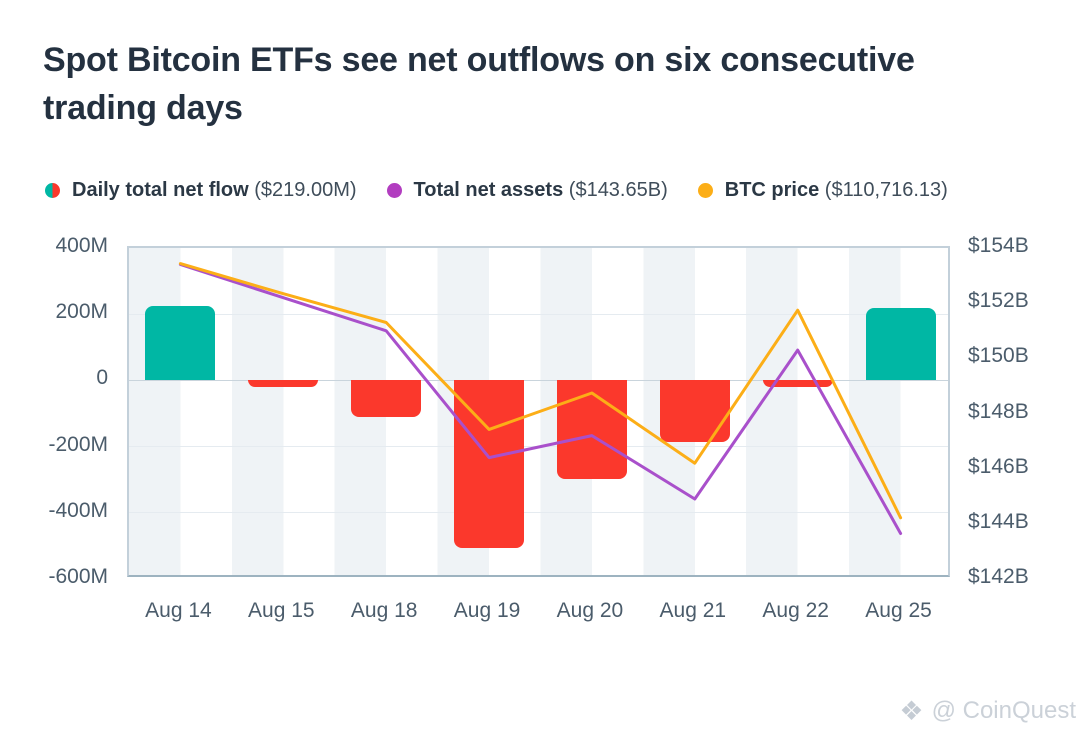  I want to click on right-axis-tick: $142B, so click(998, 576).